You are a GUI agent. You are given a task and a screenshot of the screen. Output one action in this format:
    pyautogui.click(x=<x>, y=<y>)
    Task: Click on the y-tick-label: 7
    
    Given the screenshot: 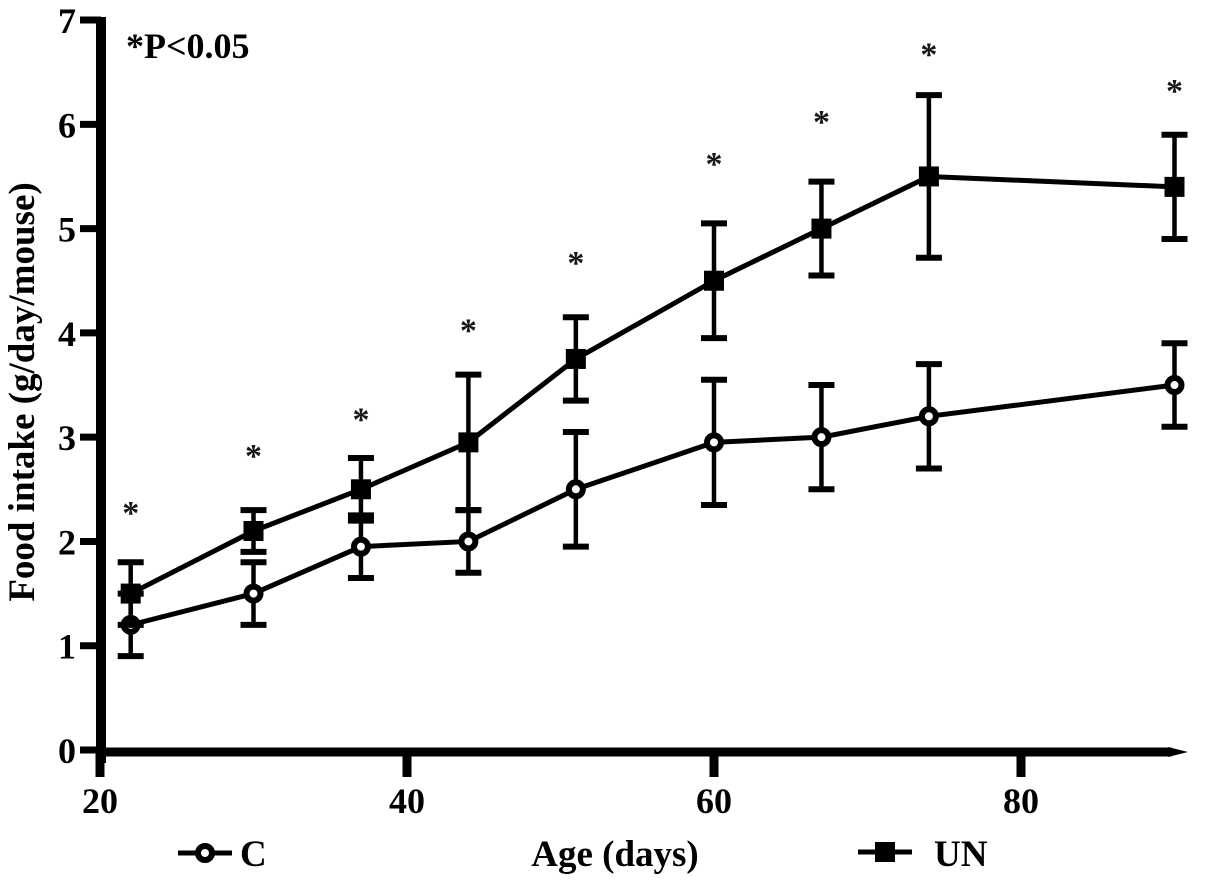 What is the action you would take?
    pyautogui.click(x=67, y=21)
    